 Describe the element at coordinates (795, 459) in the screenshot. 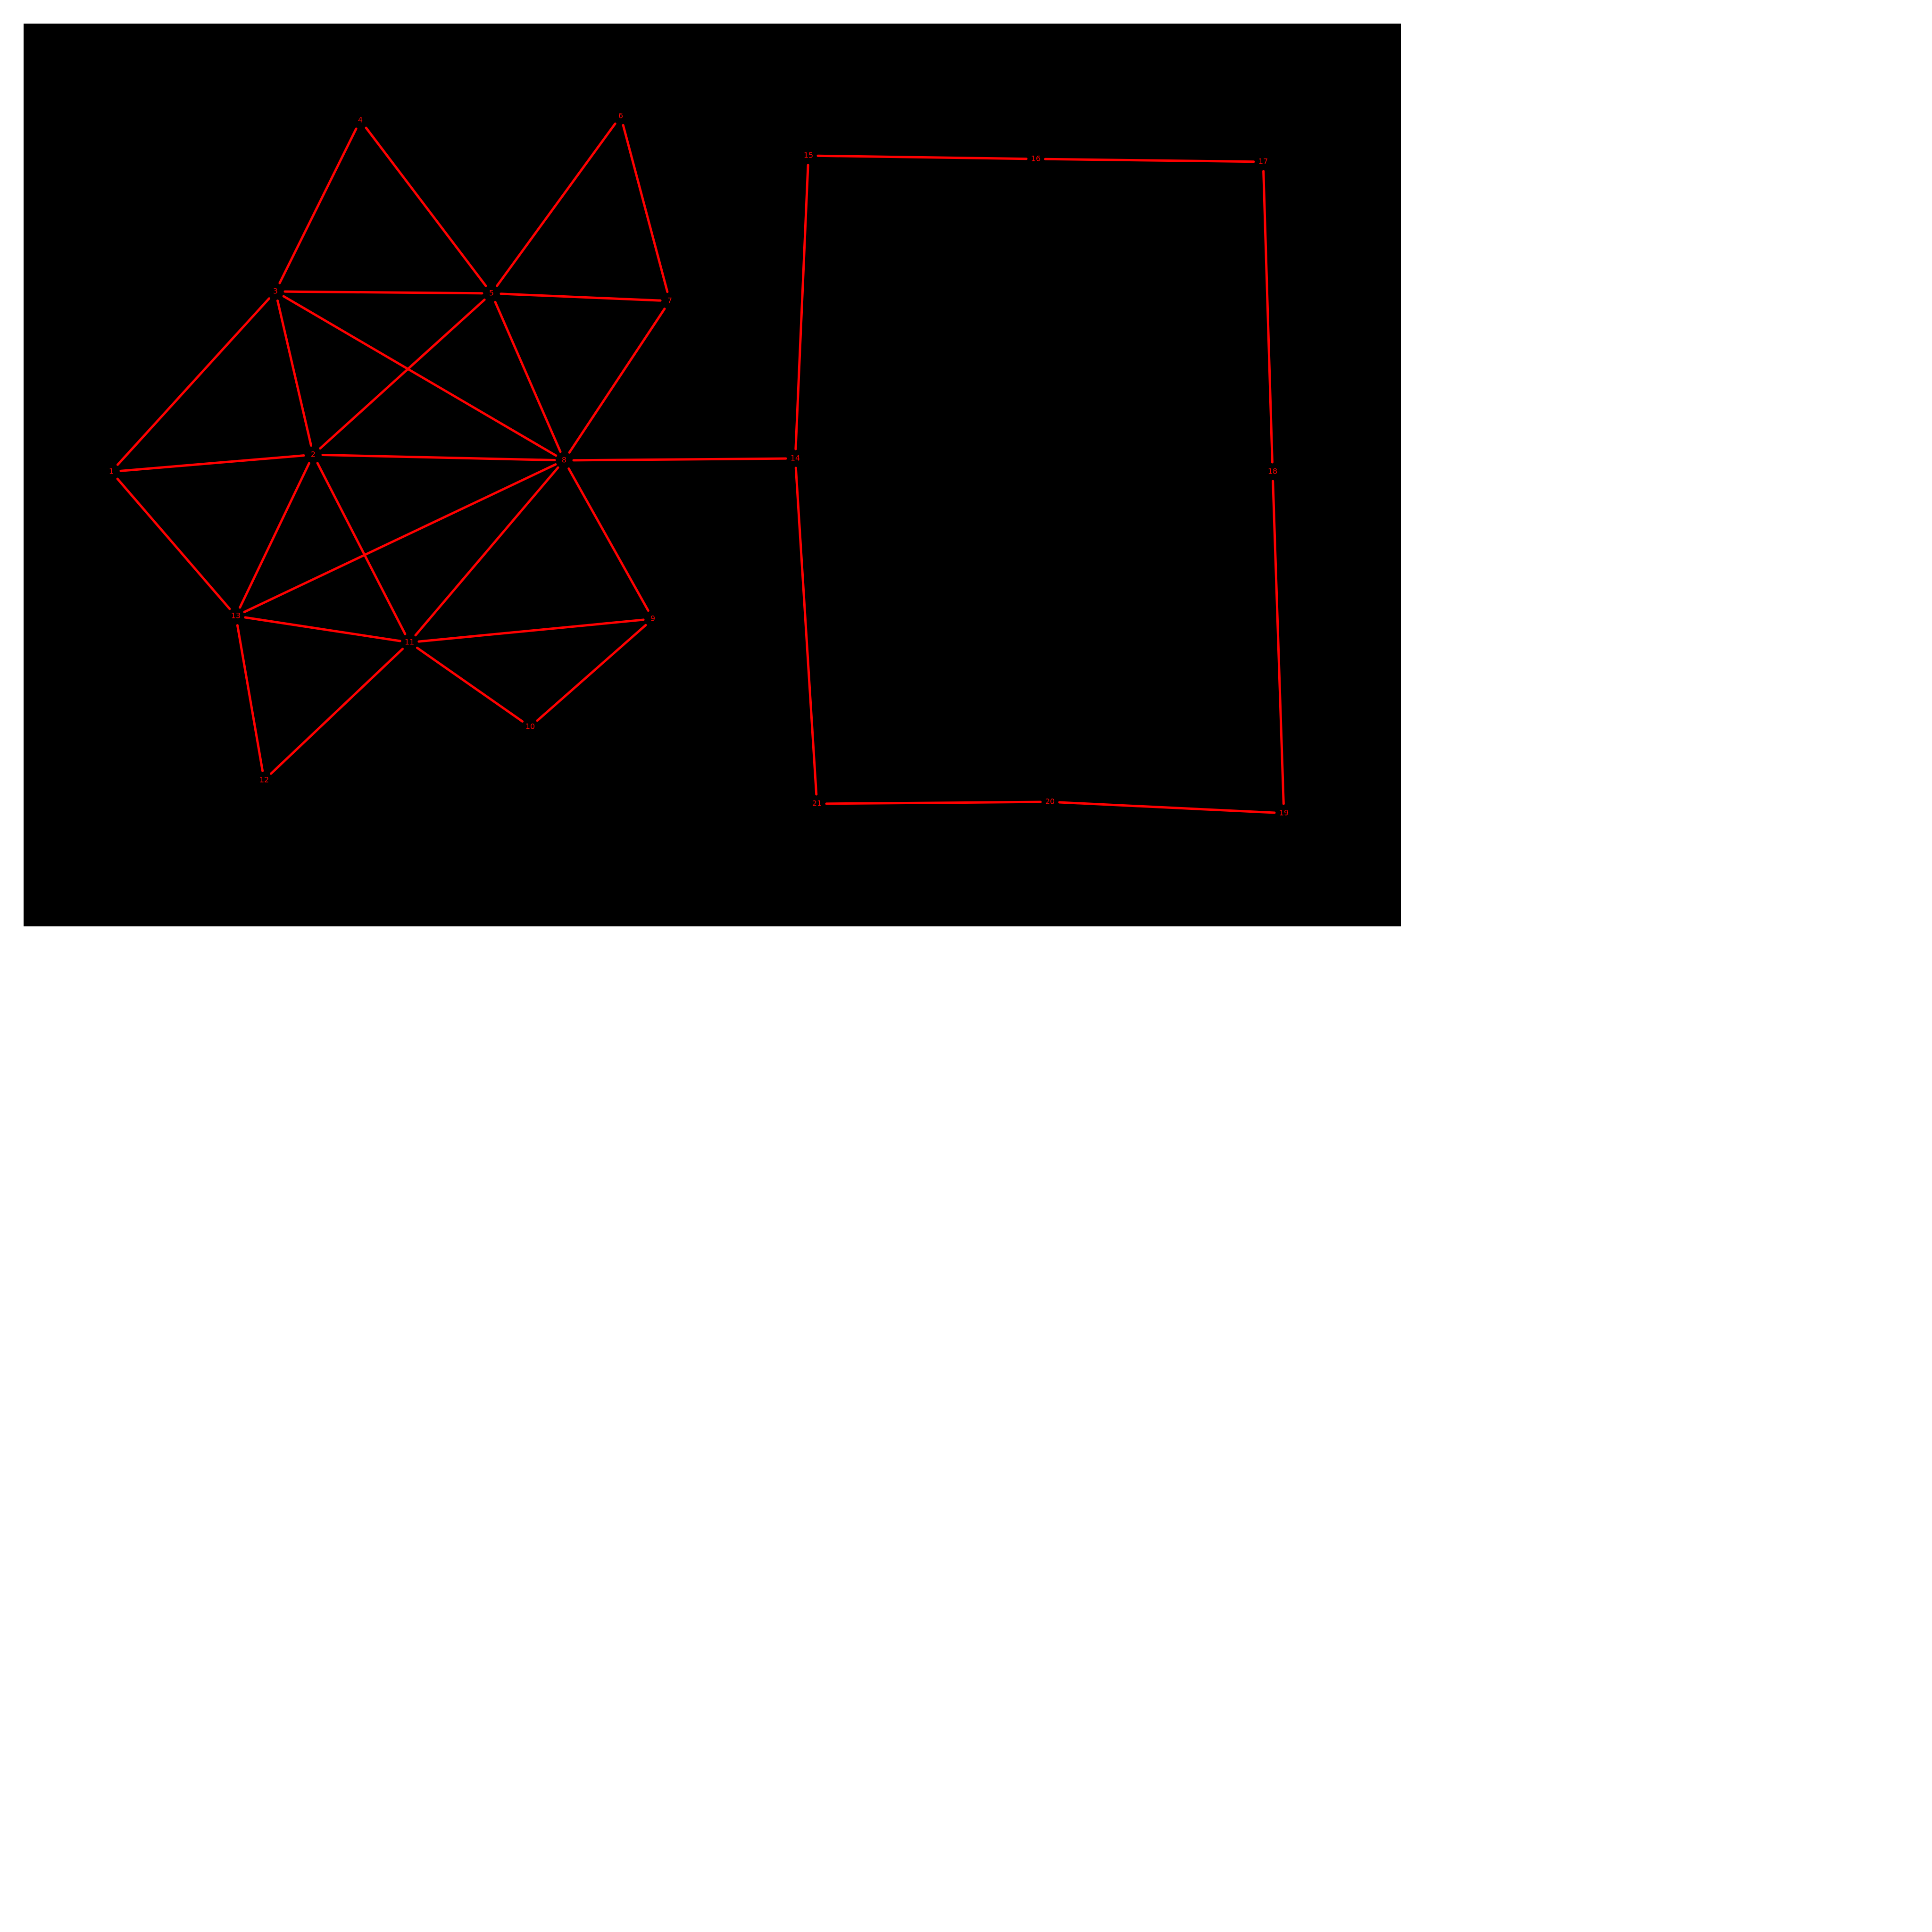

I see `node-label-14: 14` at that location.